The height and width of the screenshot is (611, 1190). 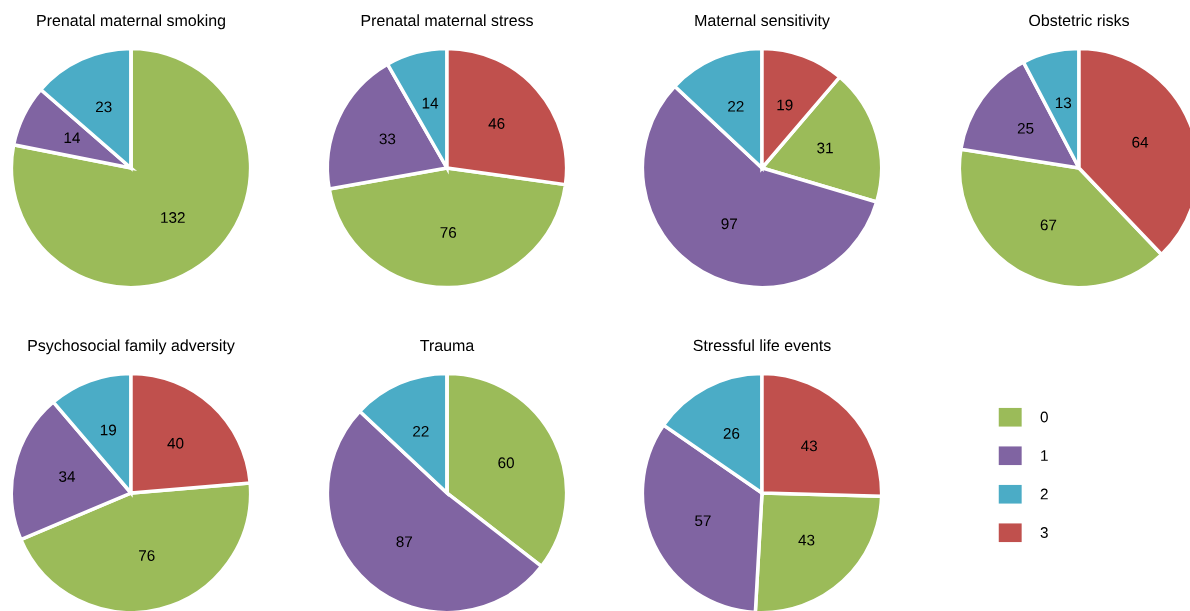 What do you see at coordinates (131, 22) in the screenshot?
I see `chart-title: Prenatal maternal smoking` at bounding box center [131, 22].